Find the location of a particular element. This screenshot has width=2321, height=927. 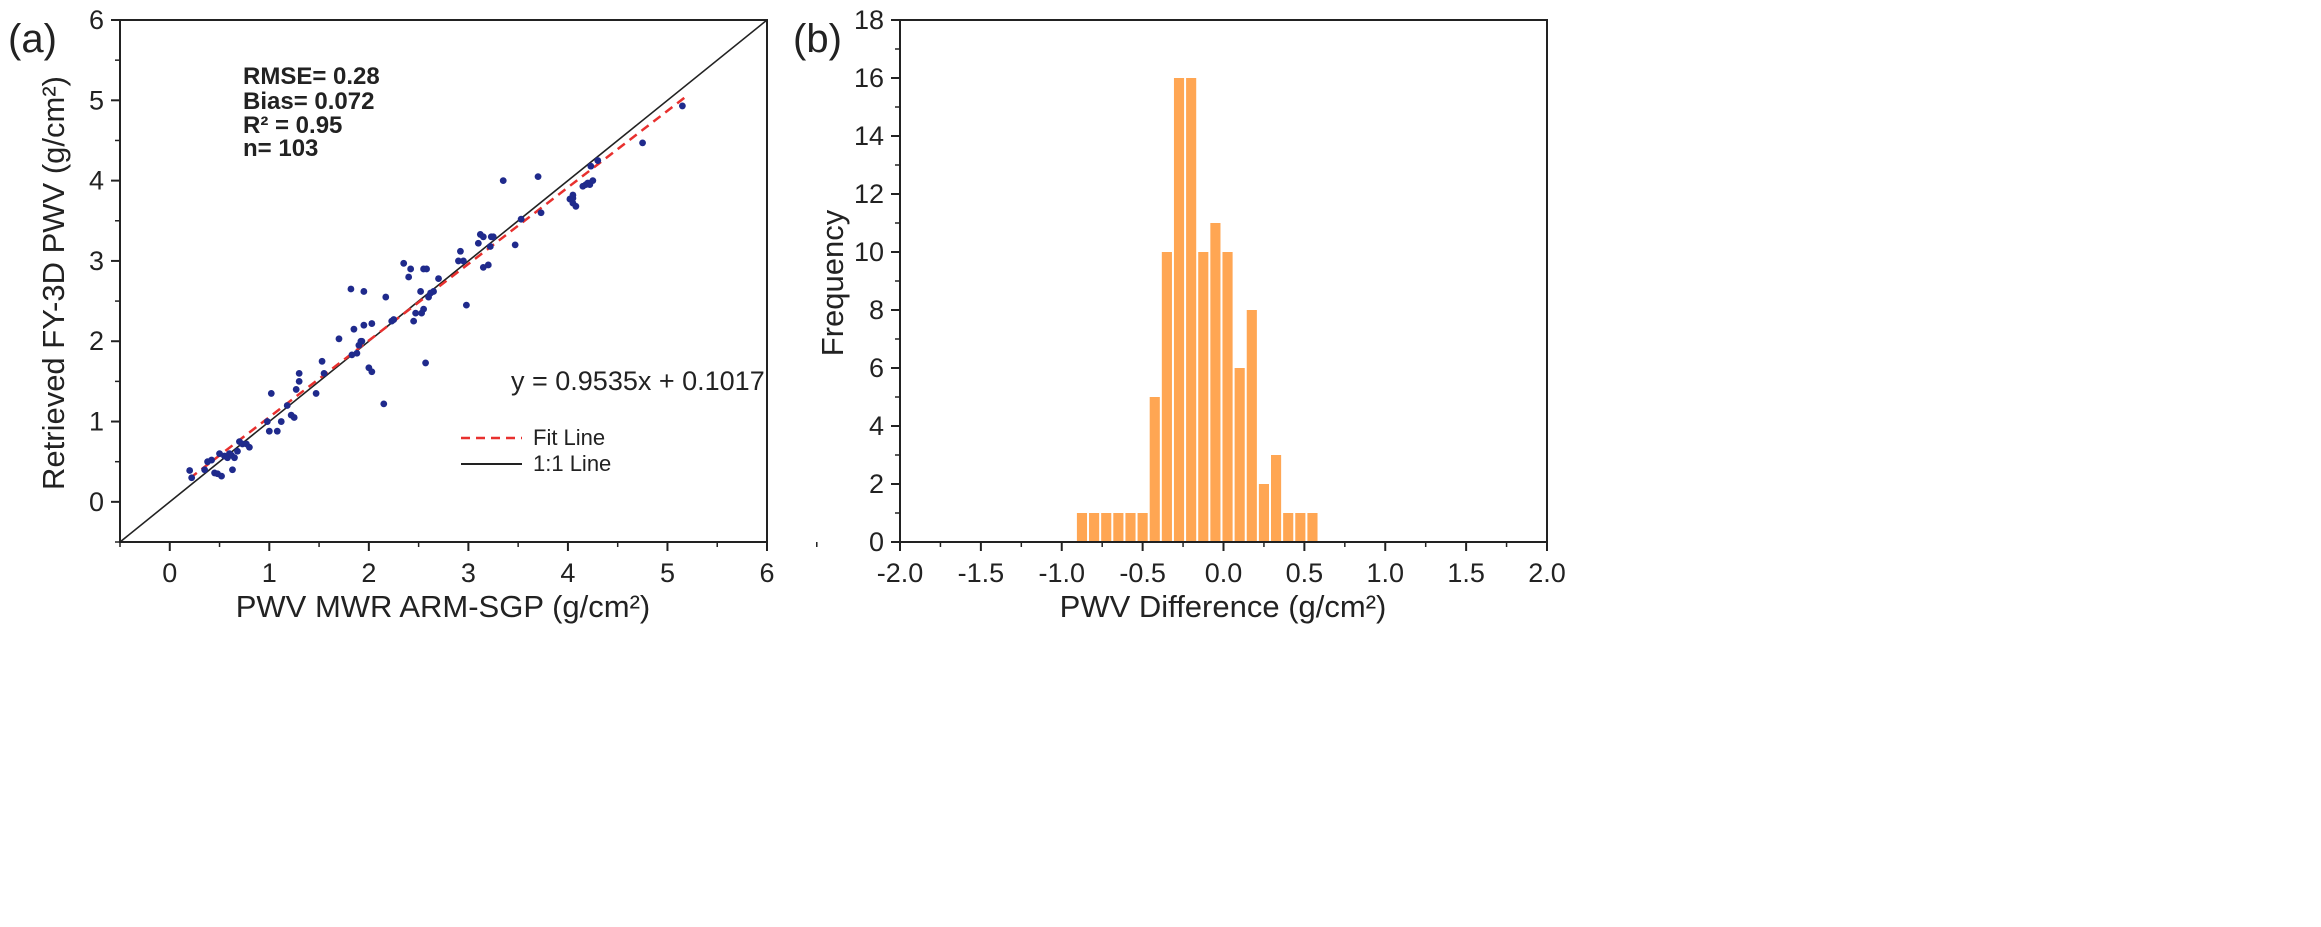

y-tick-label: 5 is located at coordinates (96, 100).